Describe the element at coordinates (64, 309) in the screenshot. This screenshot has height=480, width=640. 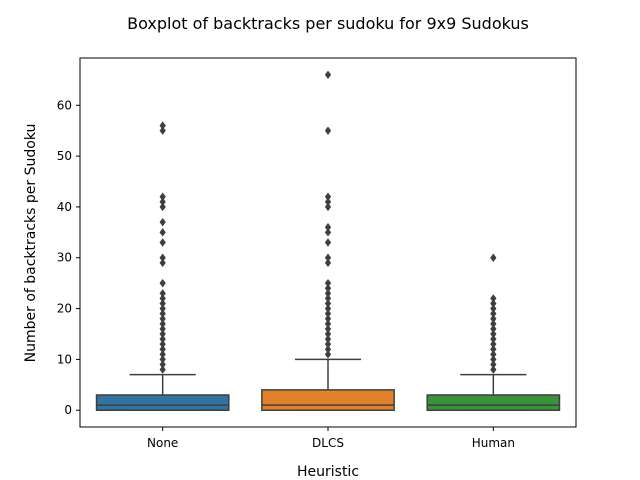
I see `y-tick-label: 20` at that location.